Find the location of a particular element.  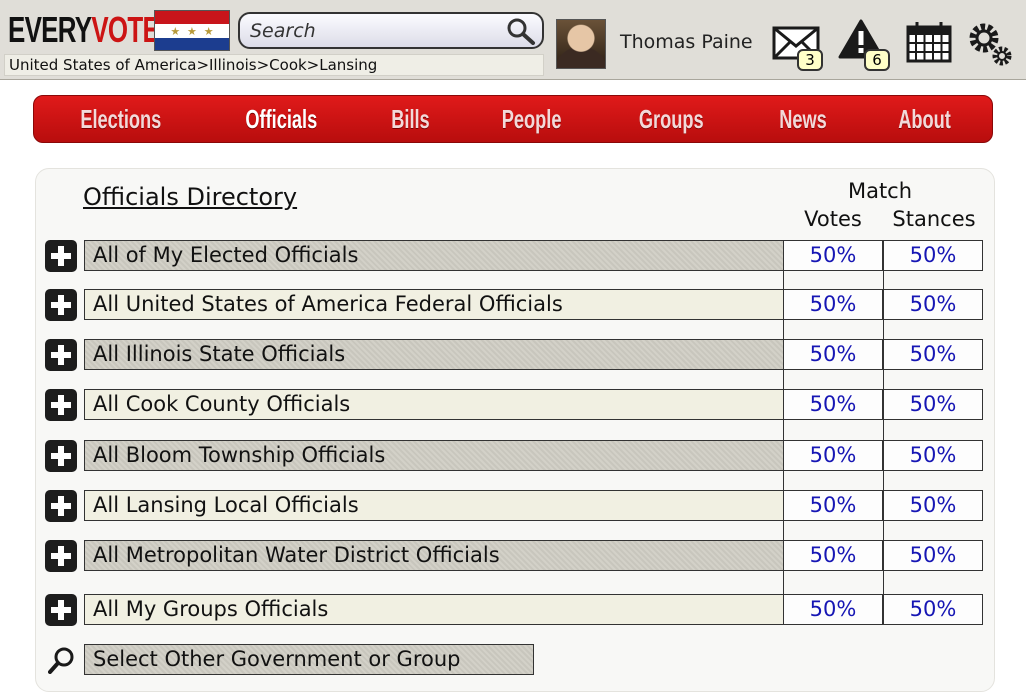

nav-item-bills: Bills is located at coordinates (411, 118).